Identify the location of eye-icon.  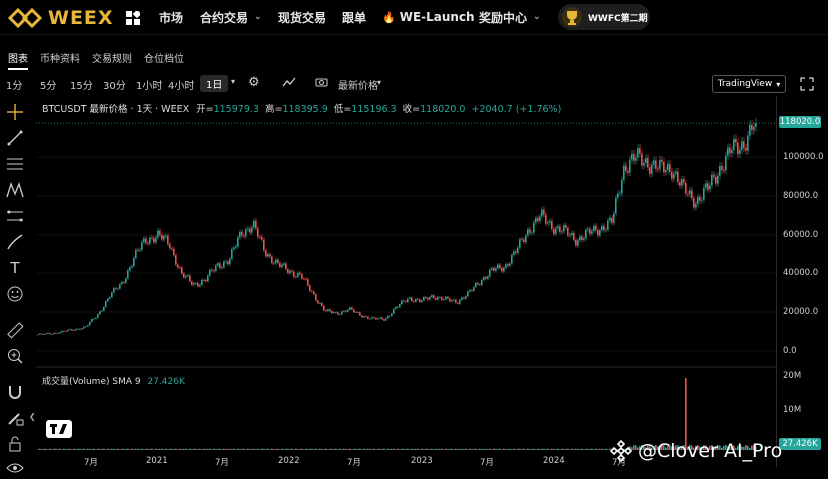
(15, 468).